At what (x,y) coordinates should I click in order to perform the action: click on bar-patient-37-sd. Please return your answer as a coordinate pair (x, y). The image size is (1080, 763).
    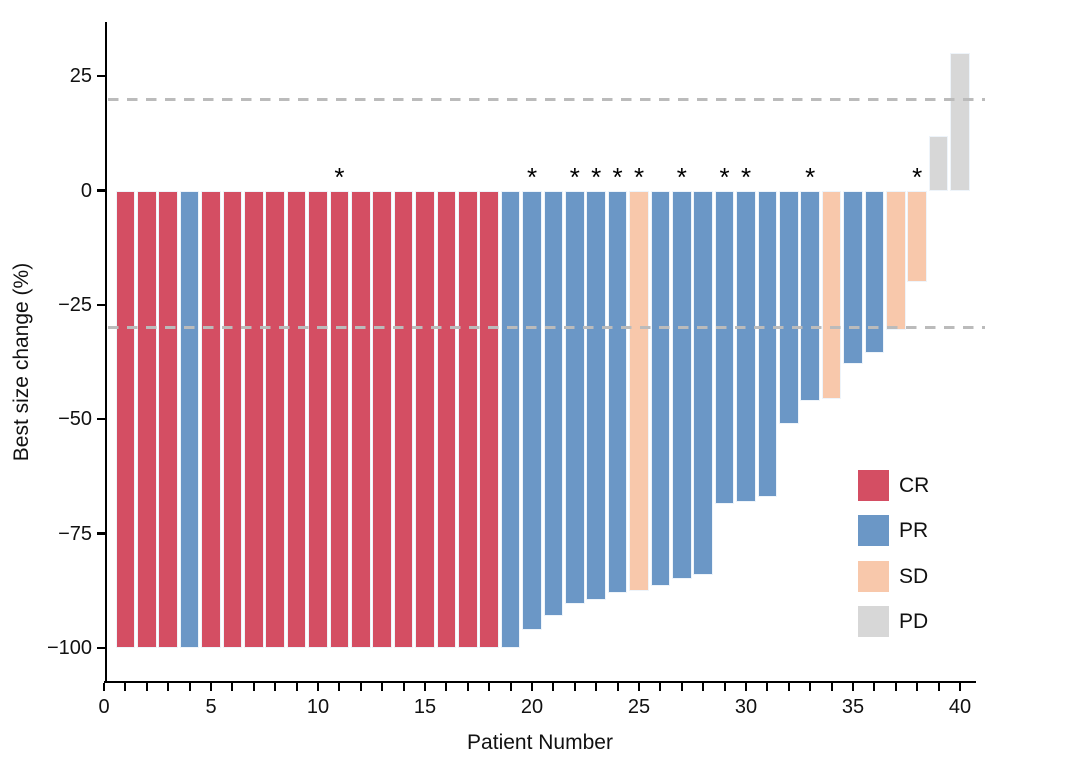
    Looking at the image, I should click on (896, 260).